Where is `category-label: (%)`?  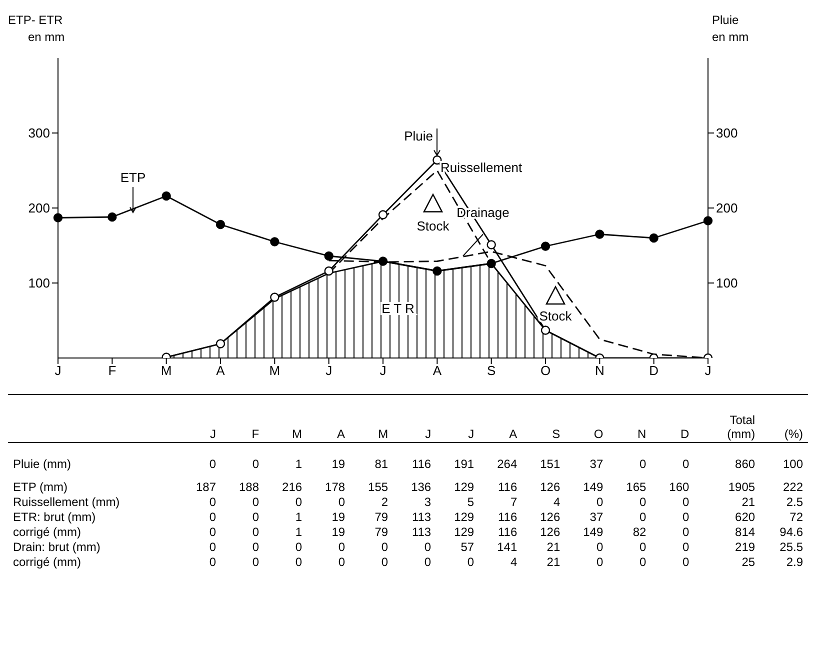
category-label: (%) is located at coordinates (793, 434).